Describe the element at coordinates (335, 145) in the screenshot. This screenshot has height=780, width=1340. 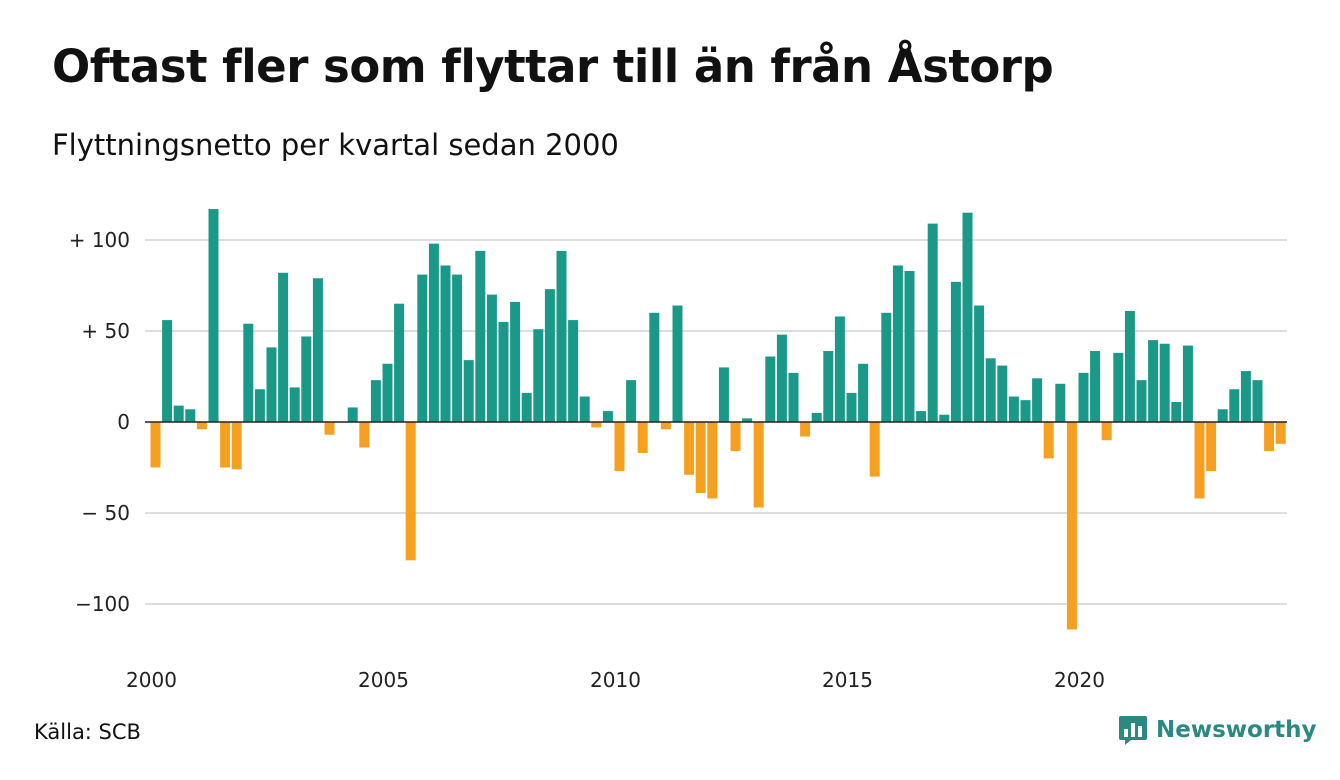
I see `chart-subtitle: Flyttningsnetto per kvartal sedan 2000` at that location.